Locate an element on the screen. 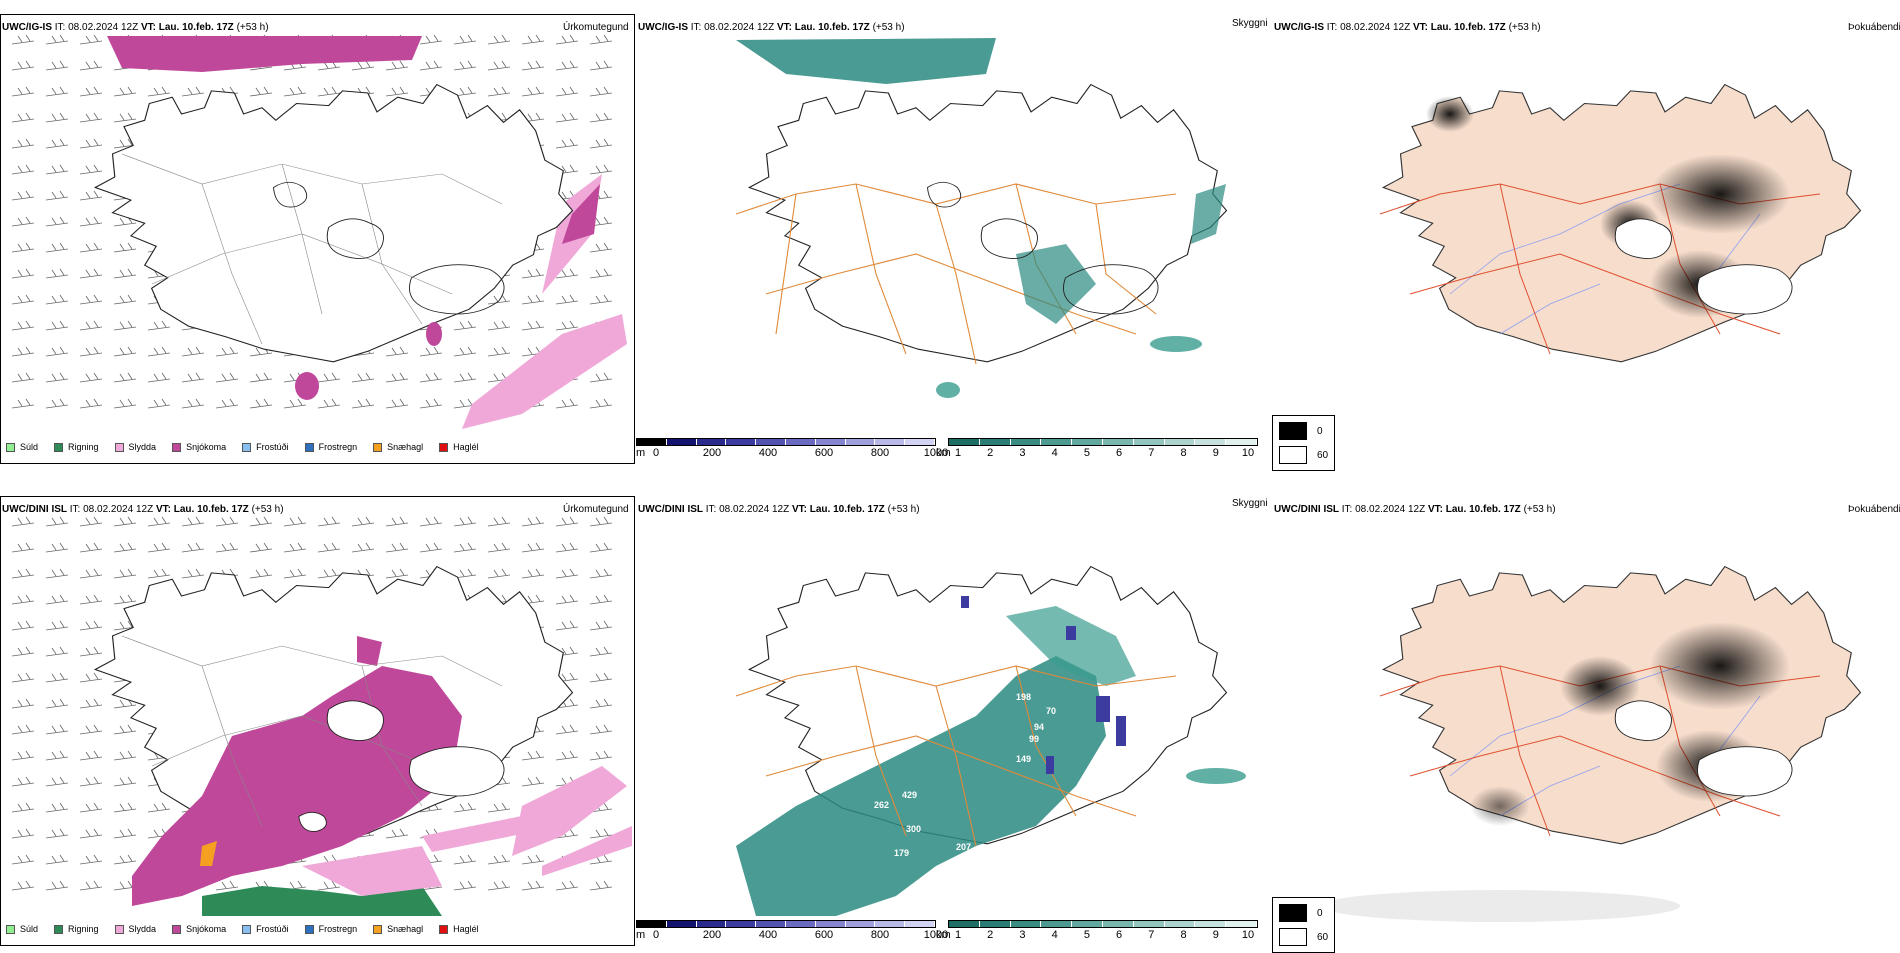  visibility-value-label: 99 is located at coordinates (1034, 739).